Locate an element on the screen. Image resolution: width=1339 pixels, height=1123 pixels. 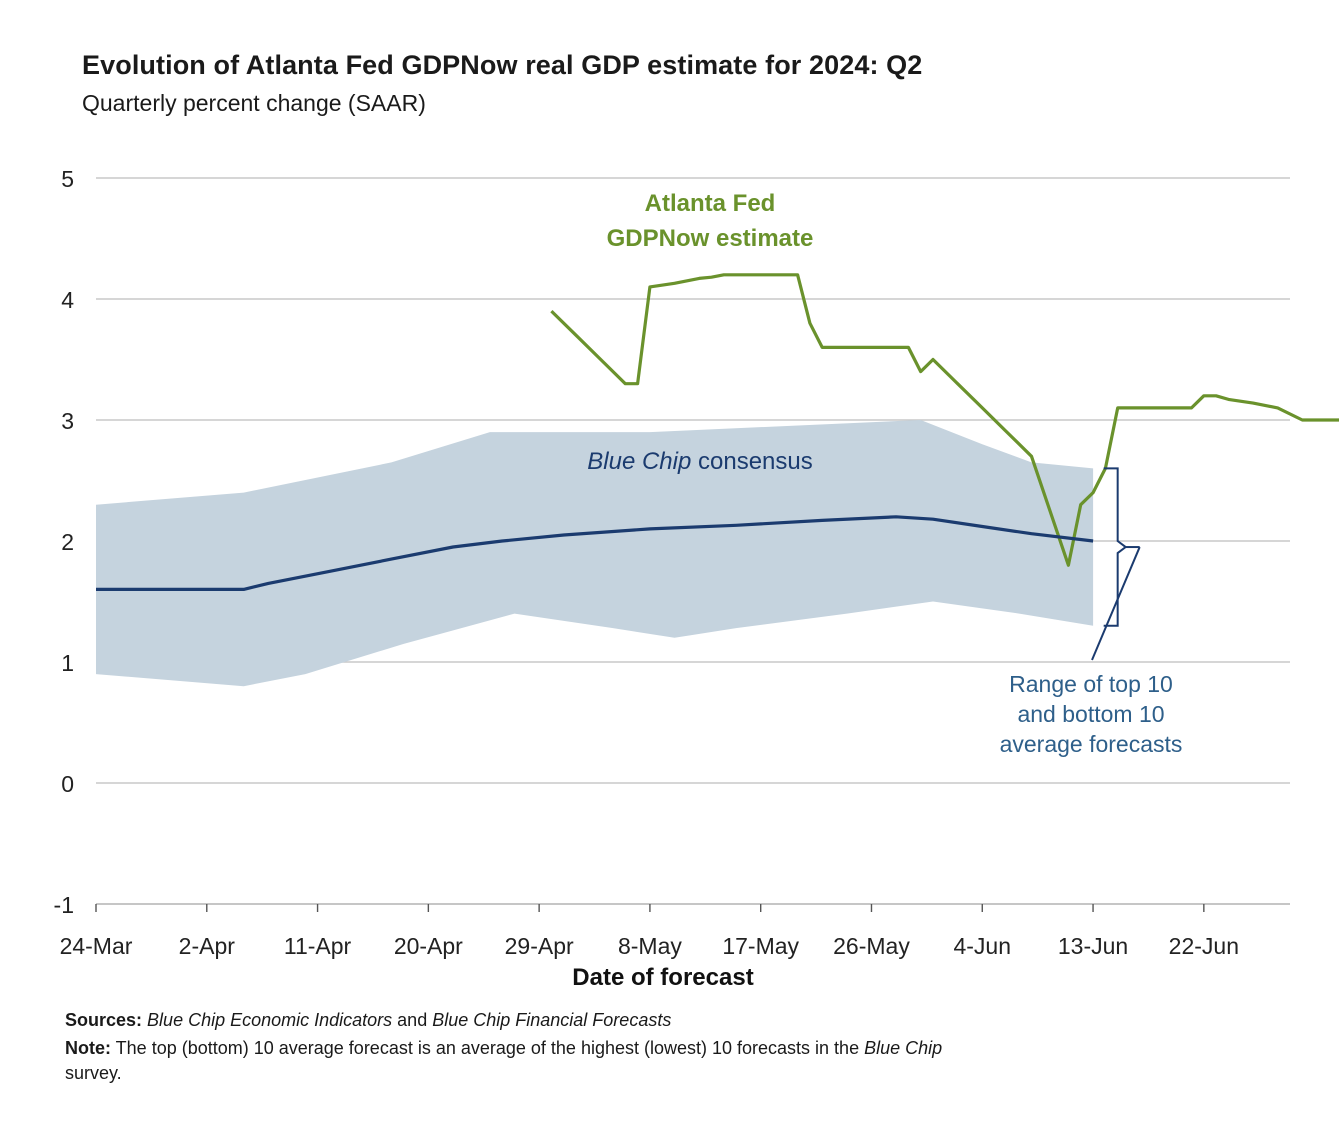
range-bracket is located at coordinates (1115, 547).